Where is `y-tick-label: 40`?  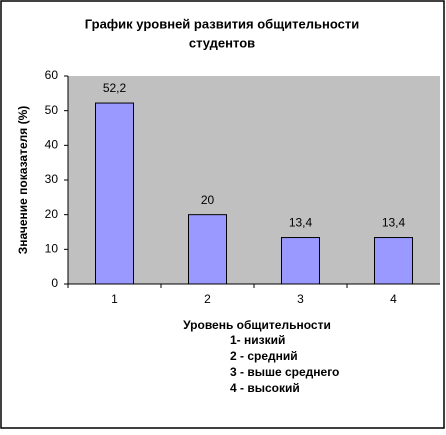 y-tick-label: 40 is located at coordinates (52, 145).